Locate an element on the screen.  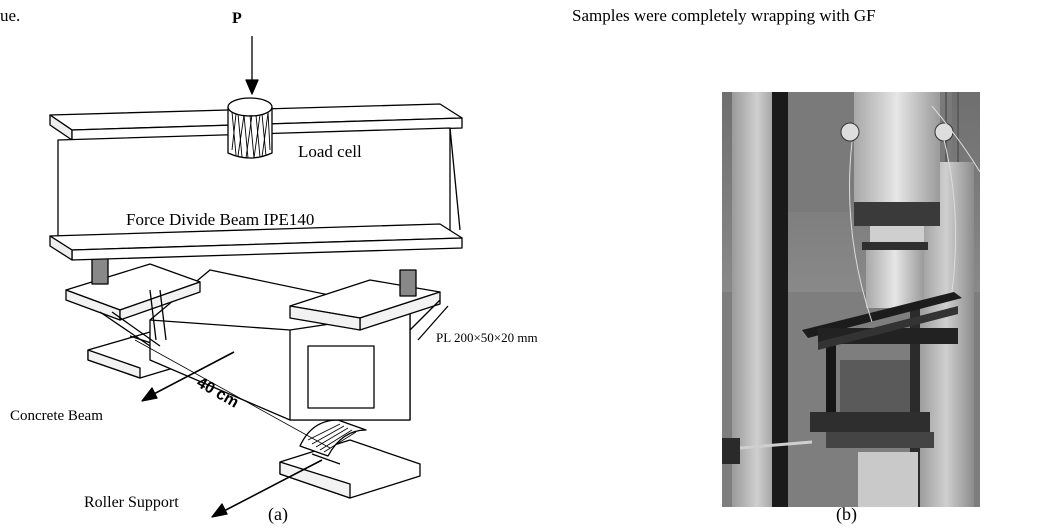
concrete-beam-label: Concrete Beam is located at coordinates (56, 416).